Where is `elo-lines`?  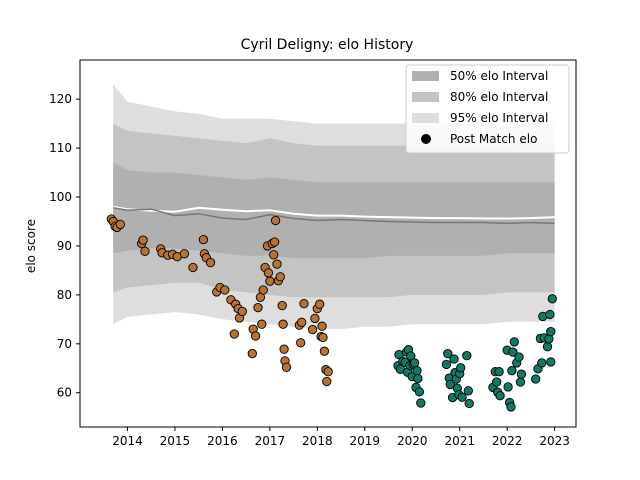 elo-lines is located at coordinates (334, 215).